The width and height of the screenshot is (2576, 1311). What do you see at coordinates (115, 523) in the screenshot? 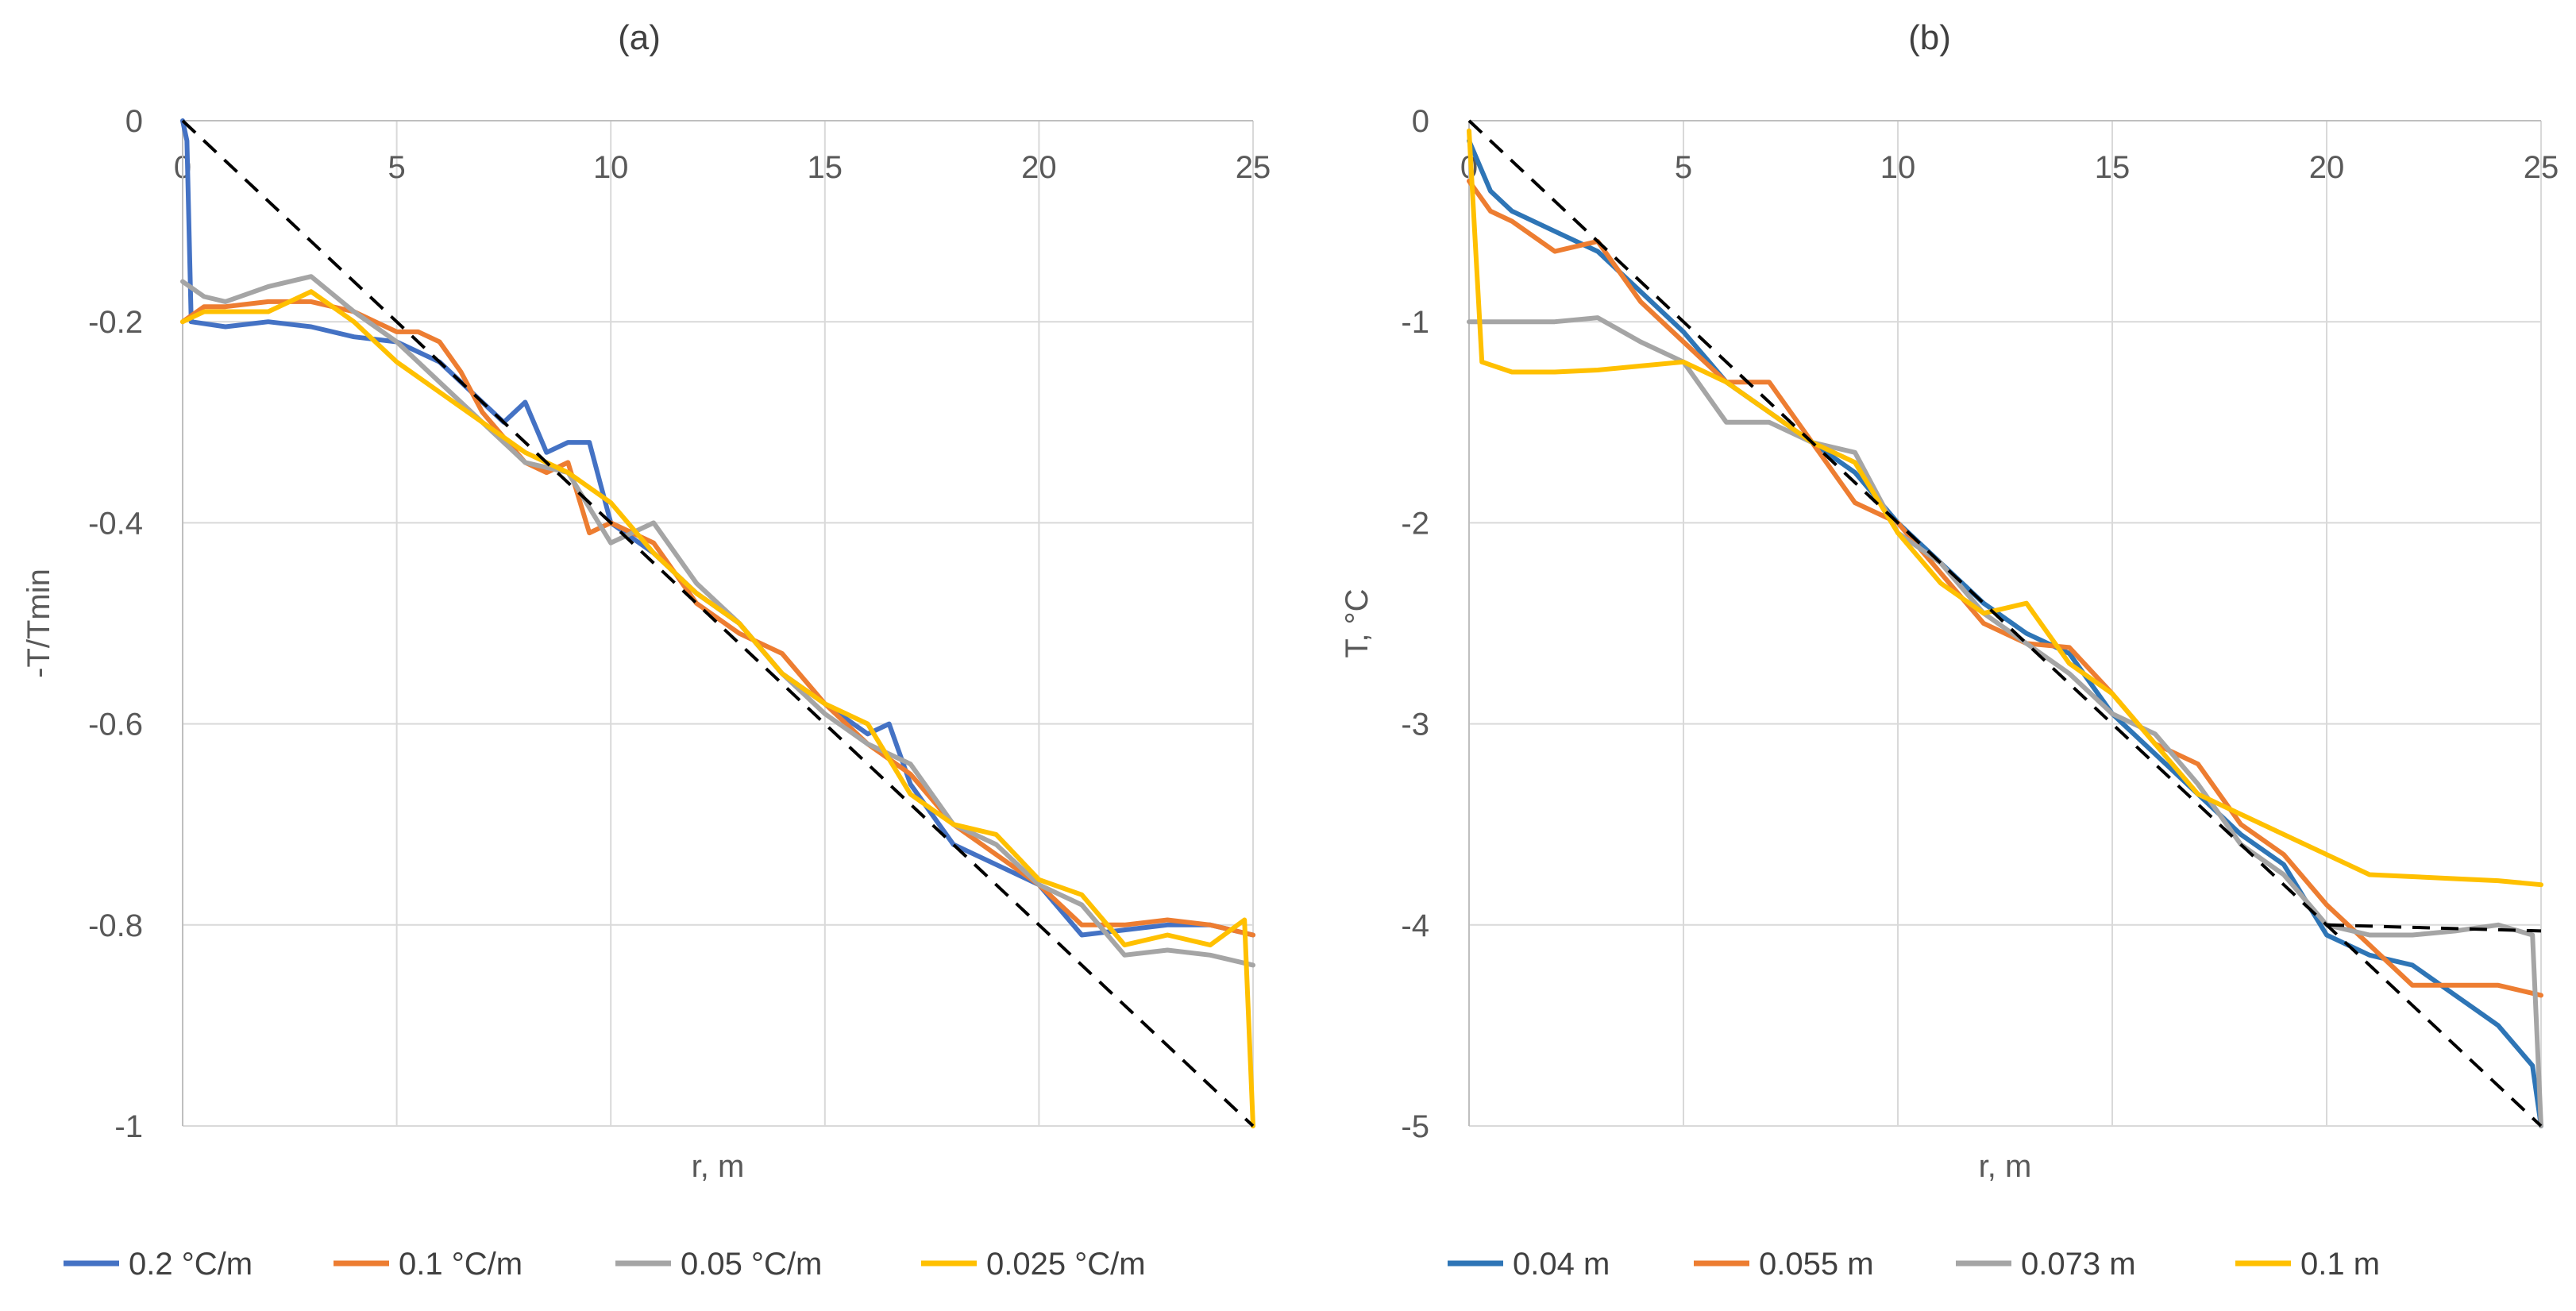
I see `panel-a-y-tick-label: -0.4` at bounding box center [115, 523].